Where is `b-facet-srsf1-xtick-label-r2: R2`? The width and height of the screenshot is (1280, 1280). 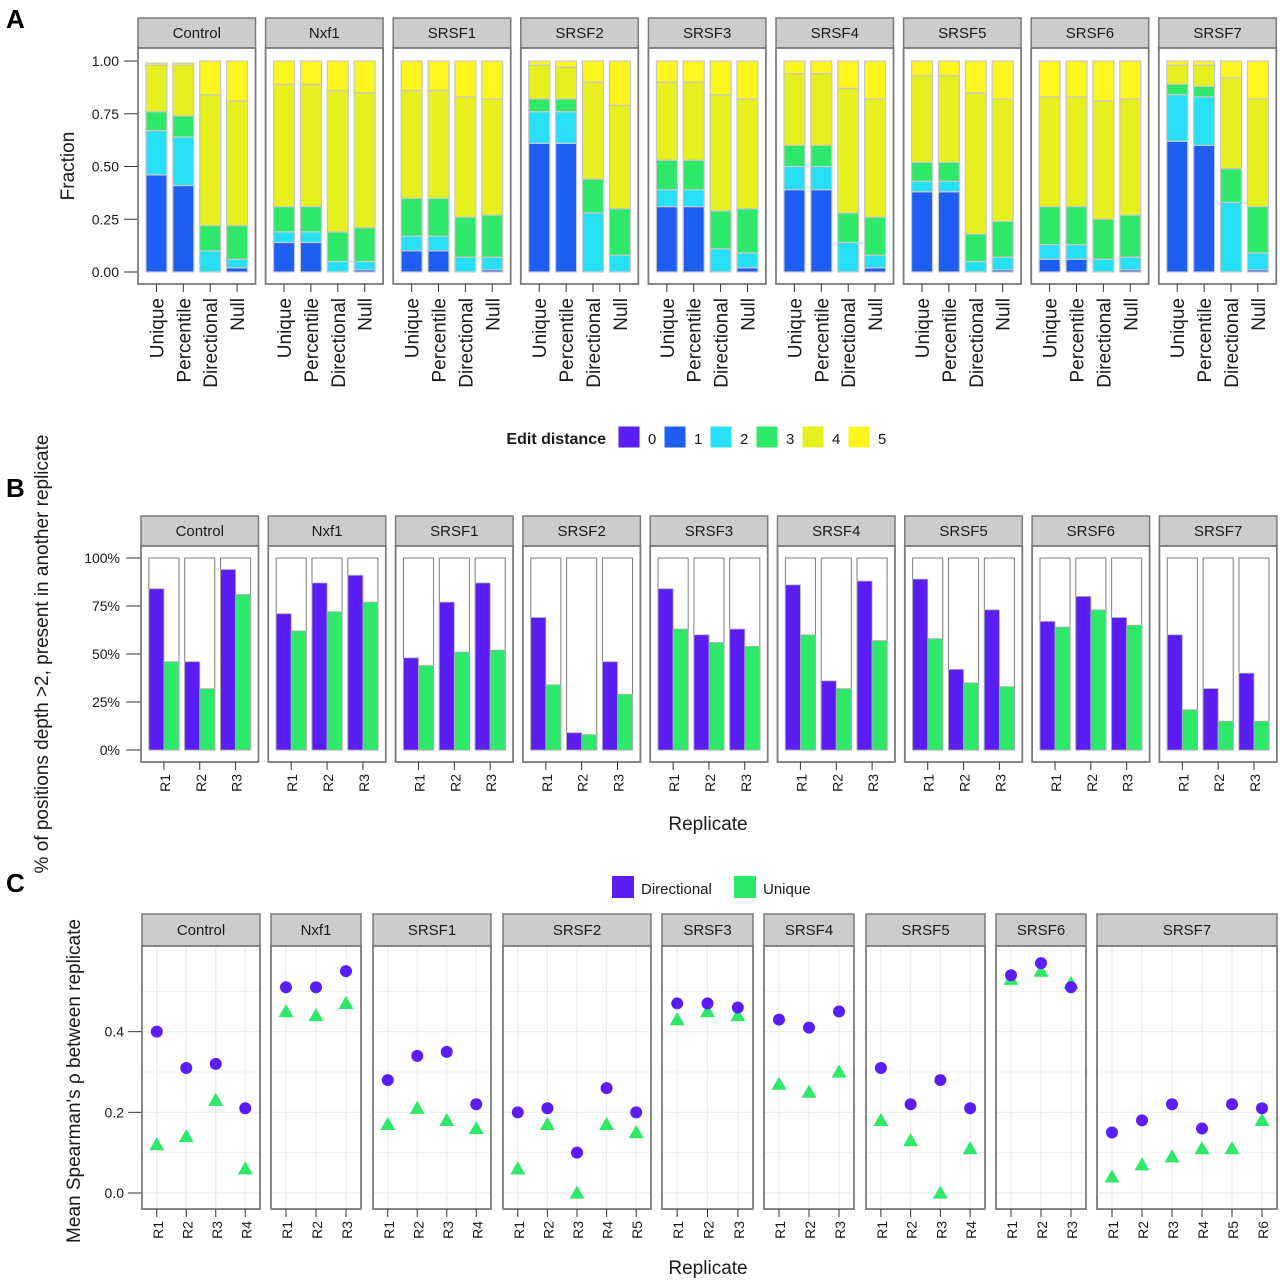 b-facet-srsf1-xtick-label-r2: R2 is located at coordinates (455, 783).